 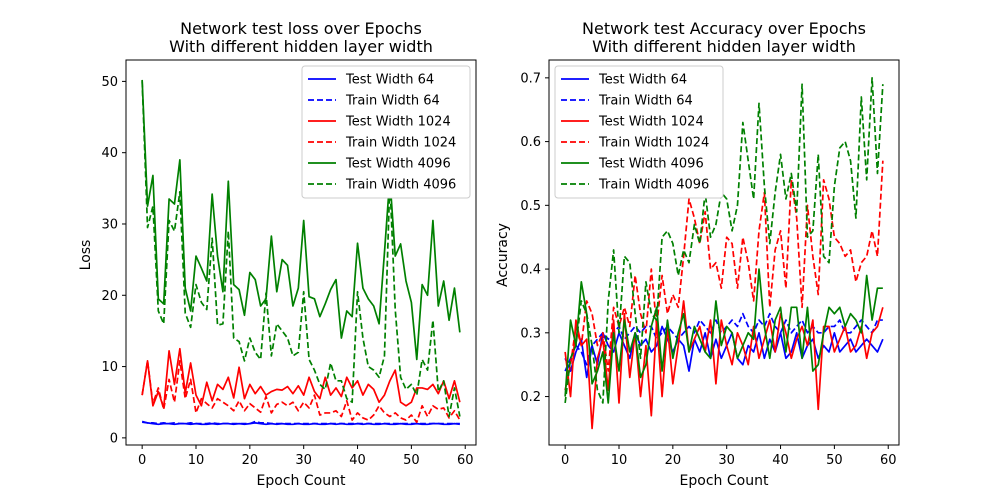 I want to click on accuracy-chart-x-tick-label: 40, so click(x=780, y=460).